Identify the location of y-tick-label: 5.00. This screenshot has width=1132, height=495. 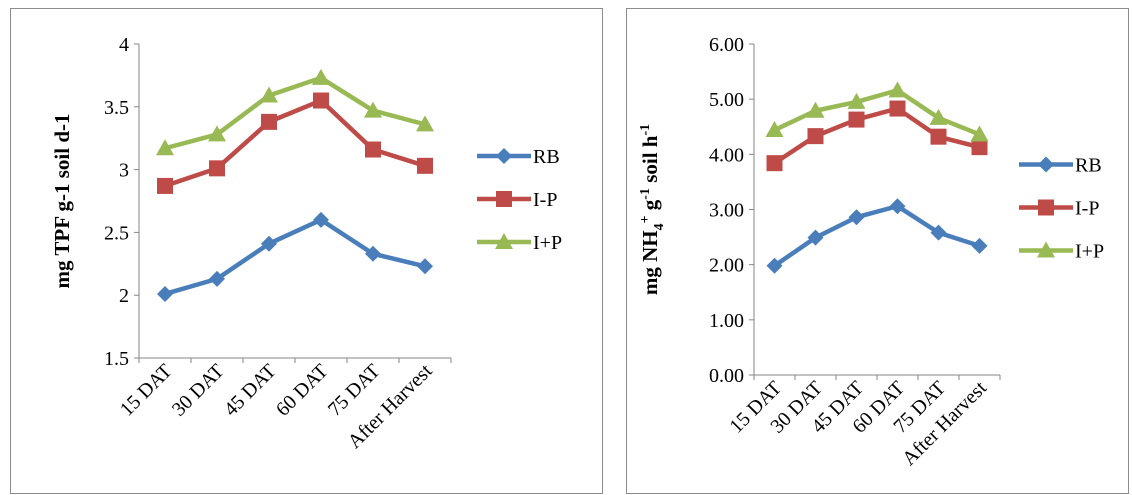
(726, 100).